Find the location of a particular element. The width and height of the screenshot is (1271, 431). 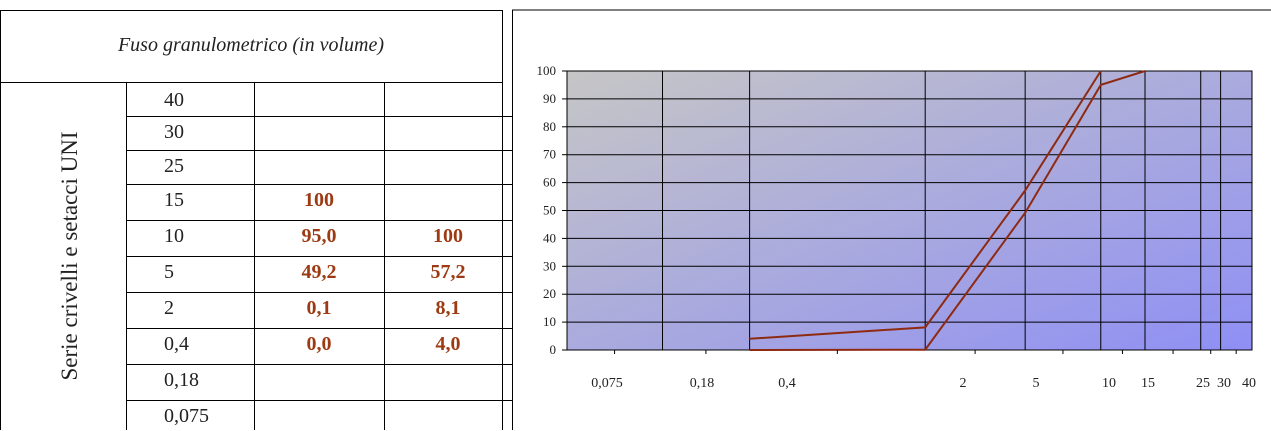

sieve-size-cell: 30 is located at coordinates (174, 132).